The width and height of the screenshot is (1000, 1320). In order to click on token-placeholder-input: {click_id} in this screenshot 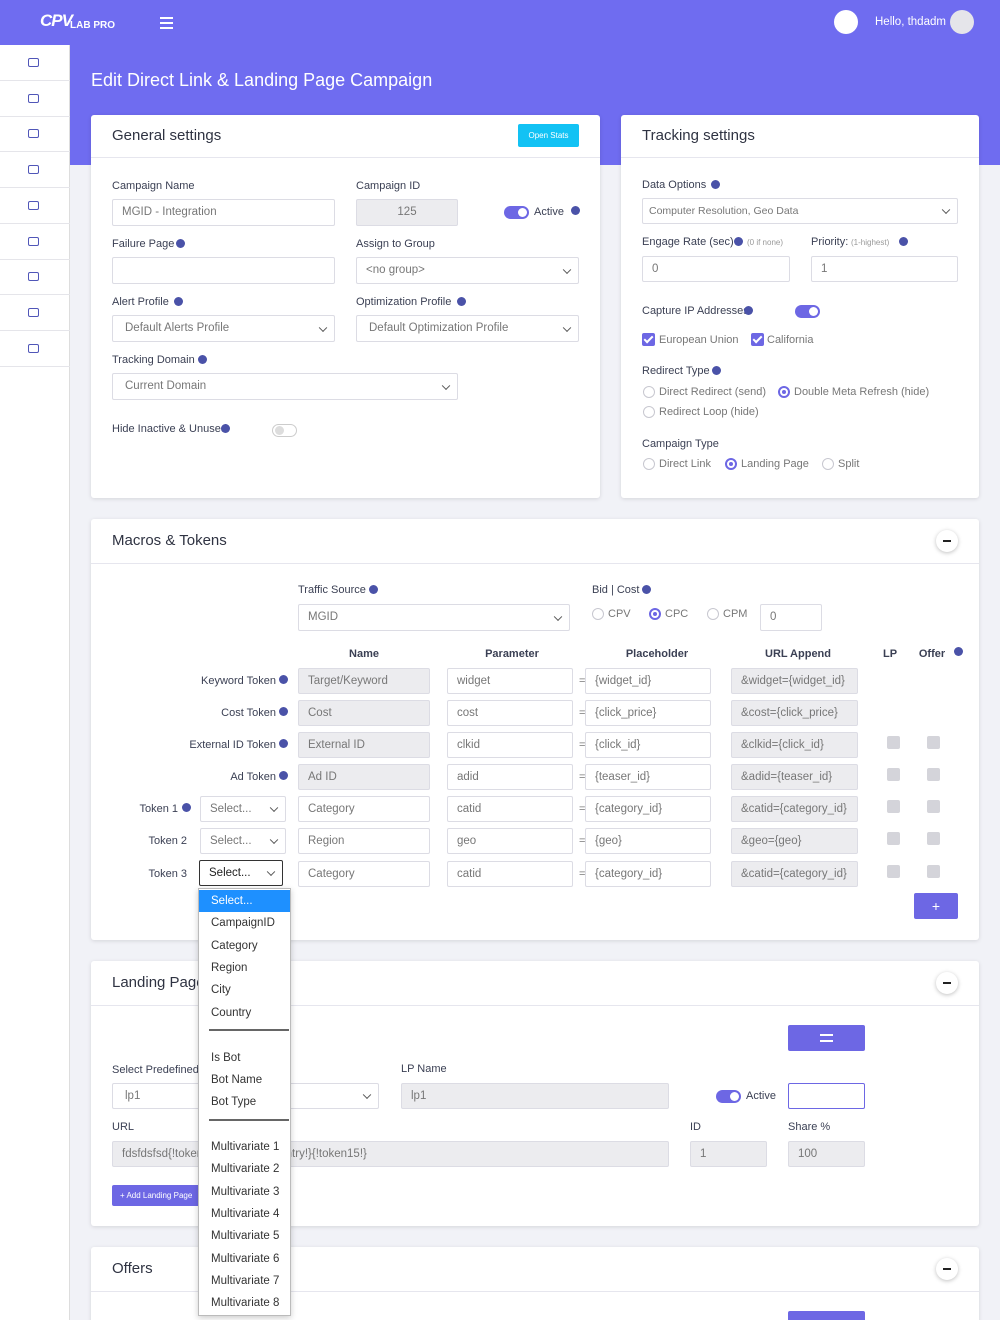, I will do `click(648, 745)`.